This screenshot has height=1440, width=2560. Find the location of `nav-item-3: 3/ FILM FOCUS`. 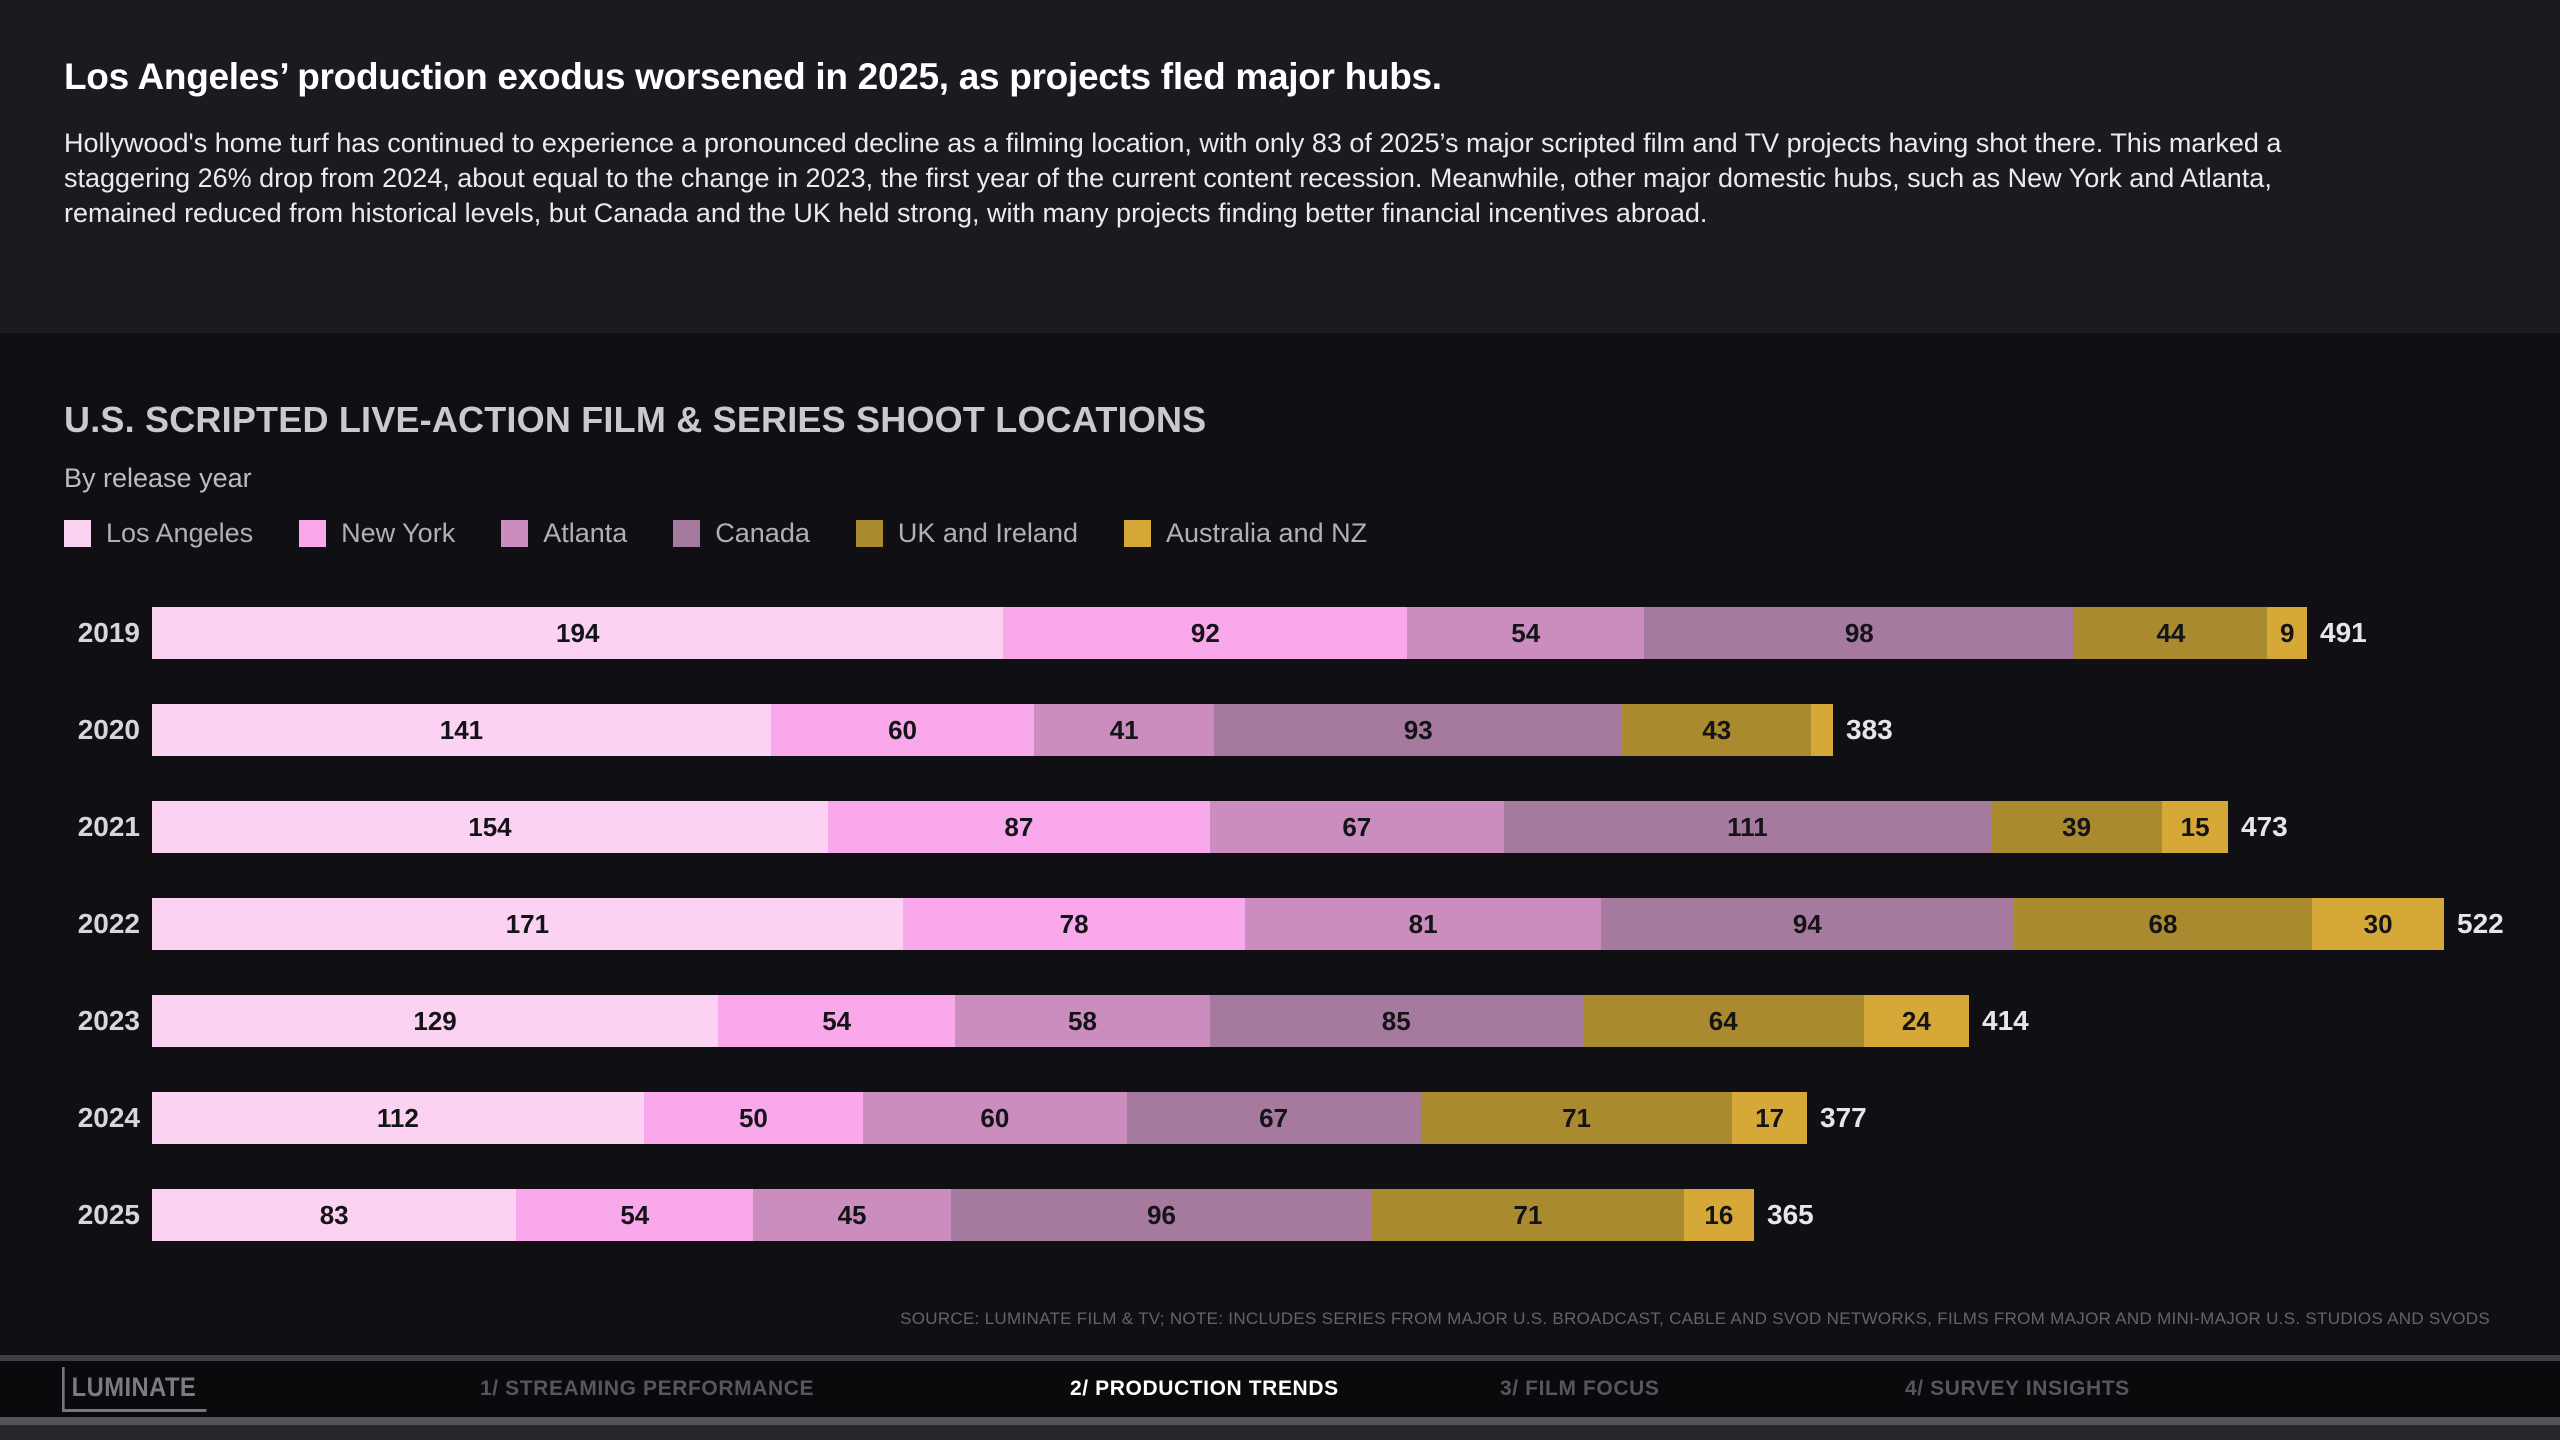

nav-item-3: 3/ FILM FOCUS is located at coordinates (1580, 1388).